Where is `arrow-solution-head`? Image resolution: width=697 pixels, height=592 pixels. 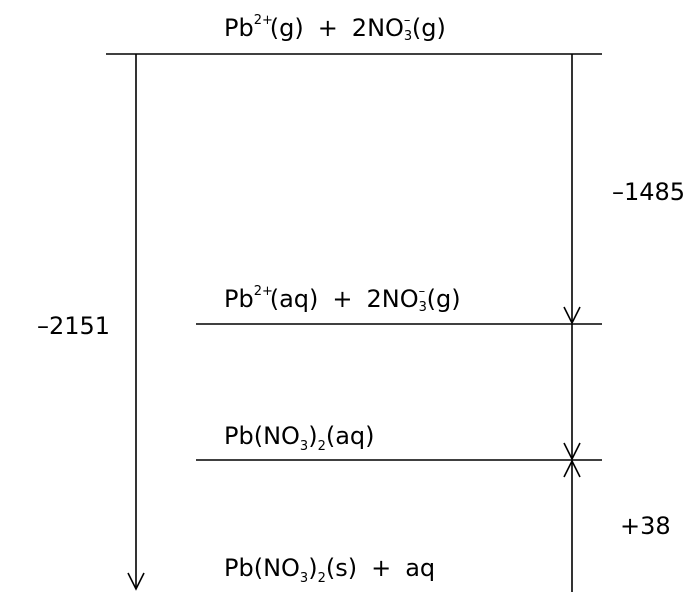
arrow-solution-head is located at coordinates (572, 468).